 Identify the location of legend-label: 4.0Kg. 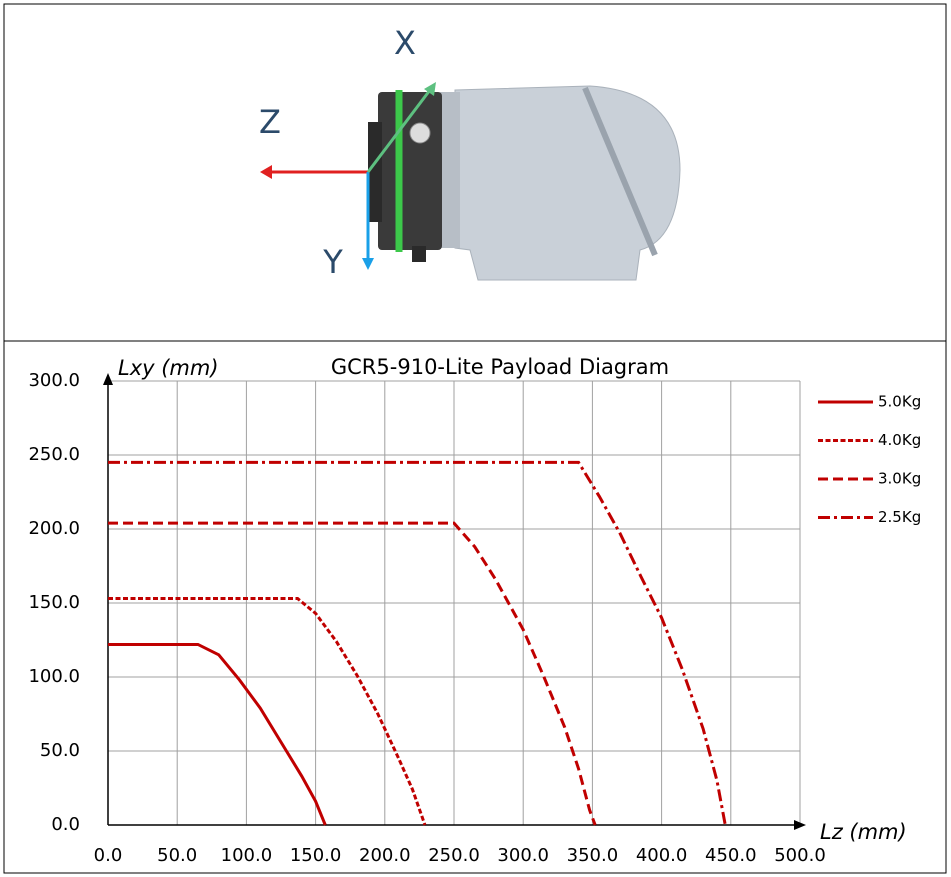
(899, 440).